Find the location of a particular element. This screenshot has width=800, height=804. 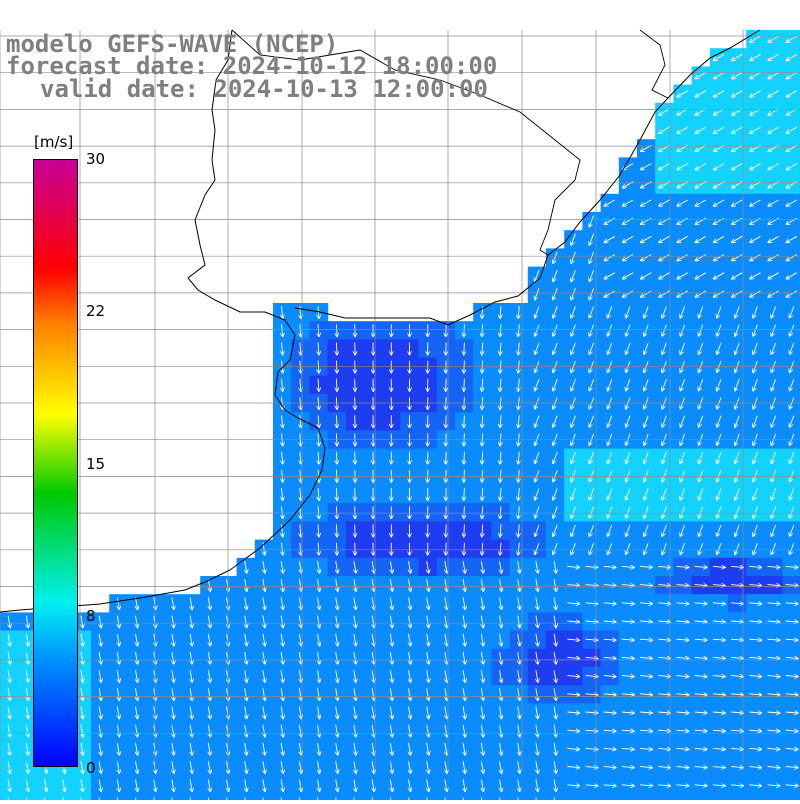

colorbar-tick-8: 8 is located at coordinates (91, 616).